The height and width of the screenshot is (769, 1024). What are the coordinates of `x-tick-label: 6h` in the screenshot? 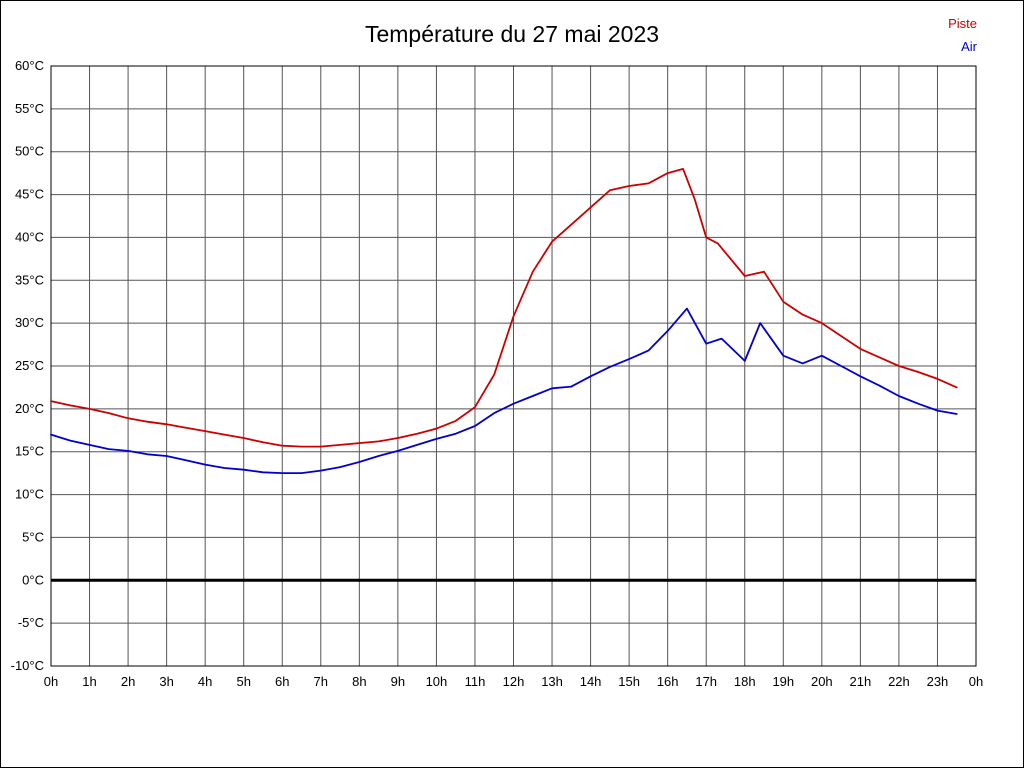 It's located at (282, 681).